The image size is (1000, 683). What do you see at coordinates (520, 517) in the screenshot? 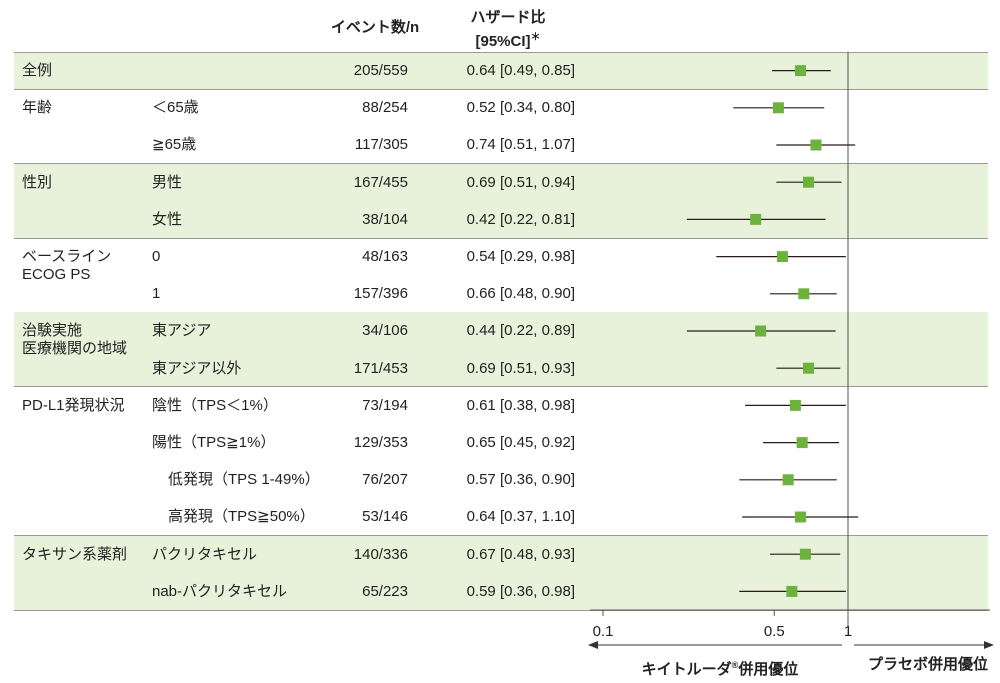
I see `hazard-ratio-value: 0.64 [0.37, 1.10]` at bounding box center [520, 517].